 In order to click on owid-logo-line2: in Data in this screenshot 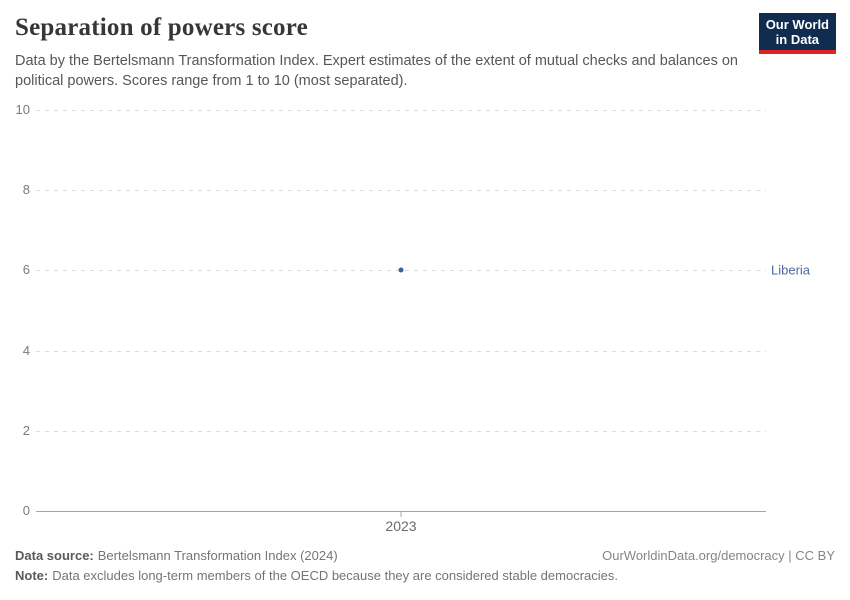, I will do `click(797, 39)`.